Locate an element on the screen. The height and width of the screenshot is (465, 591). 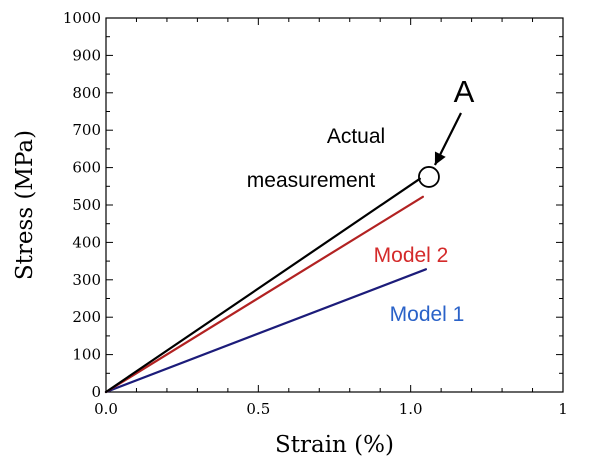
y-tick-label: 500 is located at coordinates (86, 205).